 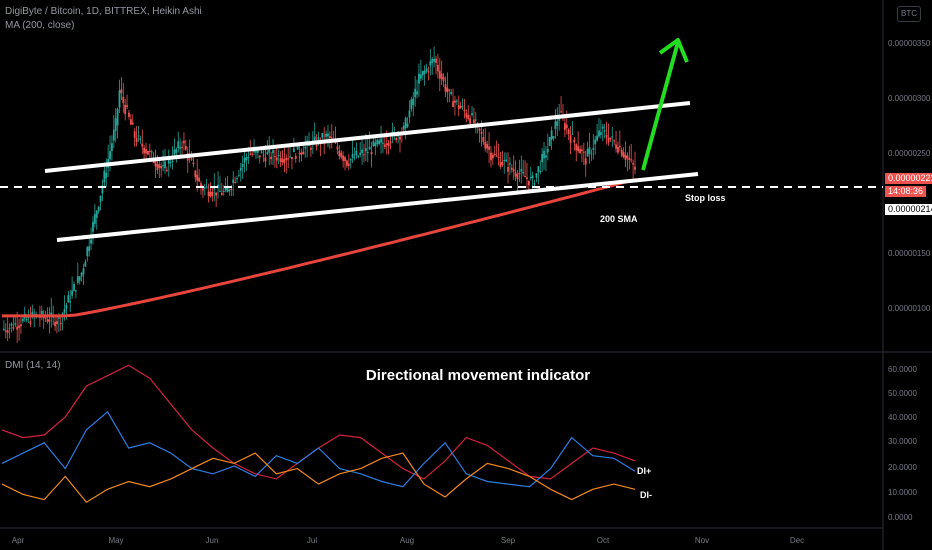 I want to click on stop-loss-label: Stop loss, so click(x=705, y=198).